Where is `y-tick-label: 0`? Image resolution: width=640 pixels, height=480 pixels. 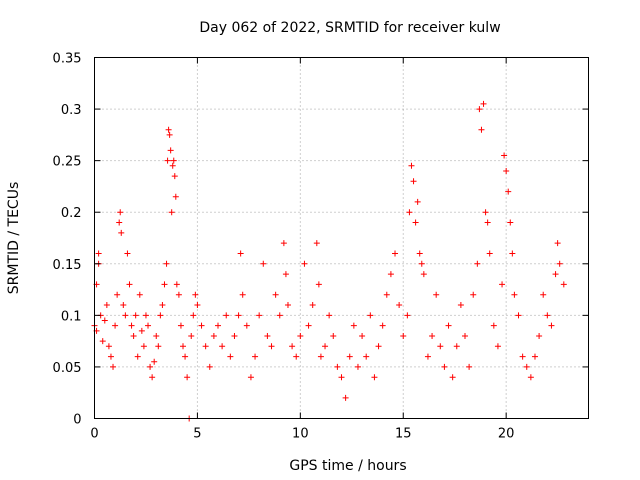 y-tick-label: 0 is located at coordinates (77, 420).